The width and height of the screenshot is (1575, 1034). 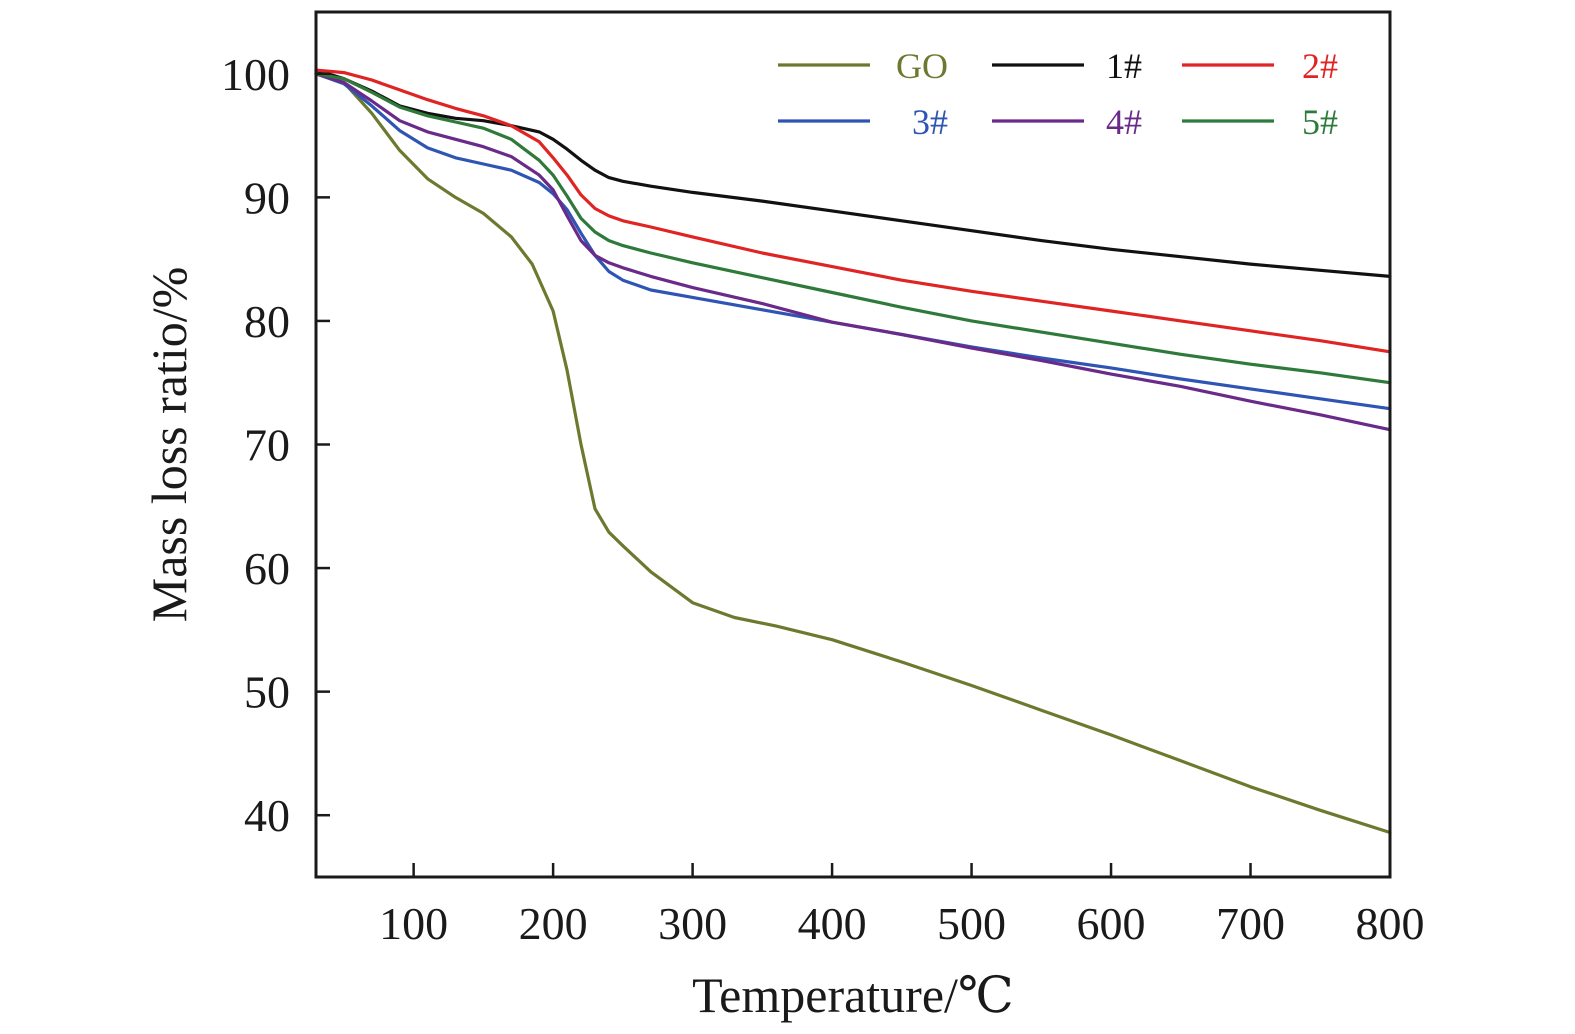 What do you see at coordinates (1058, 94) in the screenshot?
I see `legend: GO 1# 2# 3# 4# 5#` at bounding box center [1058, 94].